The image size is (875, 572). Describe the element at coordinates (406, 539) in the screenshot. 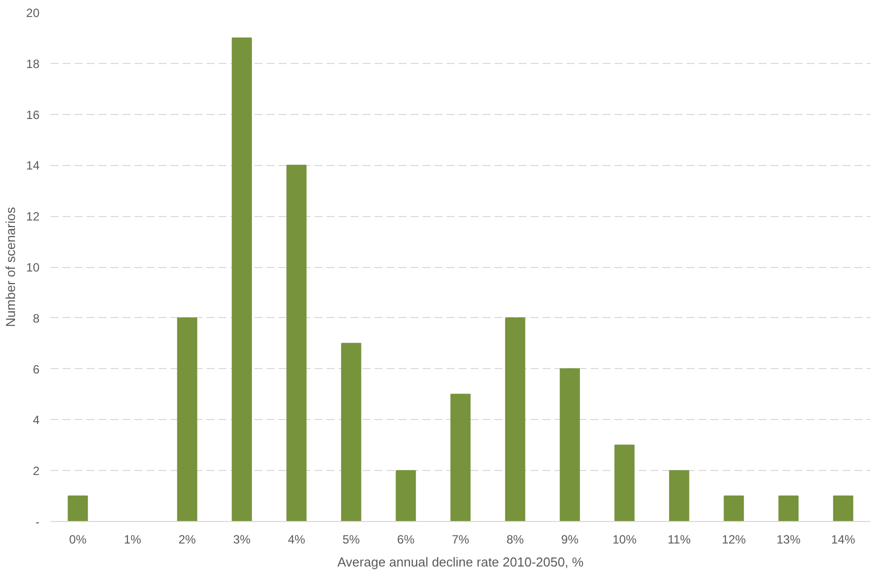

I see `x-tick-label: 6%` at that location.